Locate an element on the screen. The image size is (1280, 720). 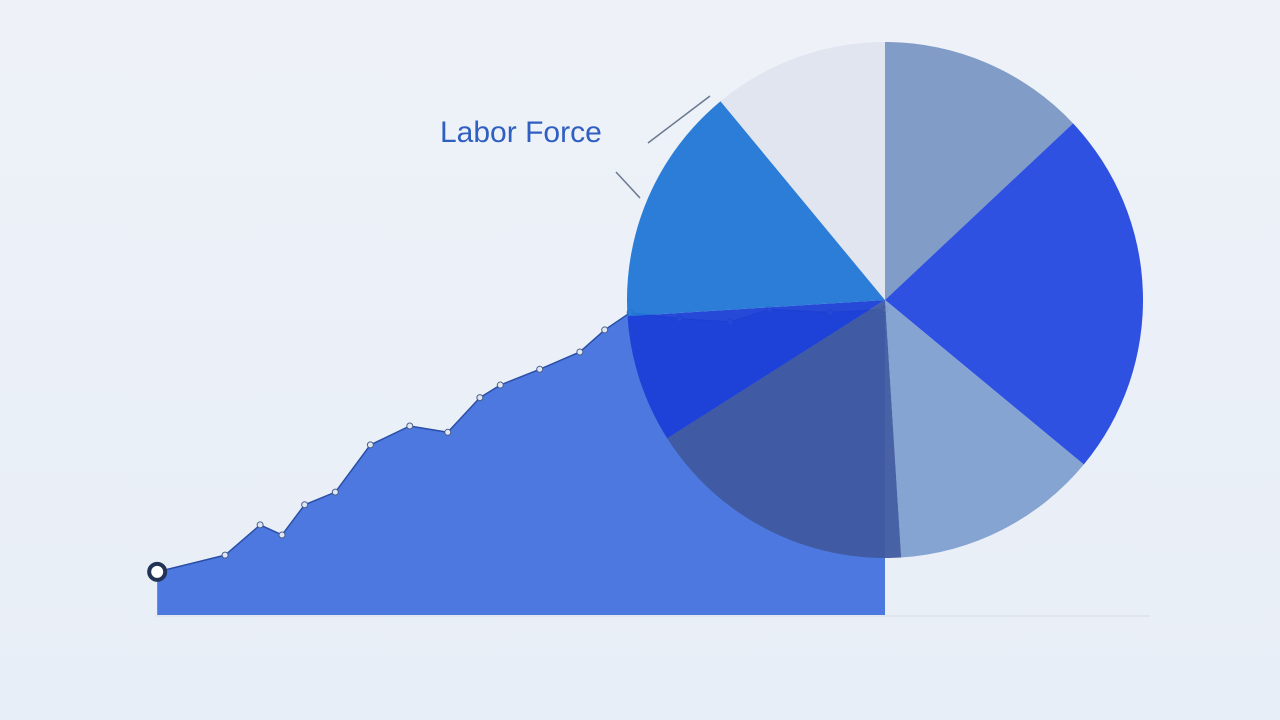
pie-annotation: Labor Force is located at coordinates (521, 132).